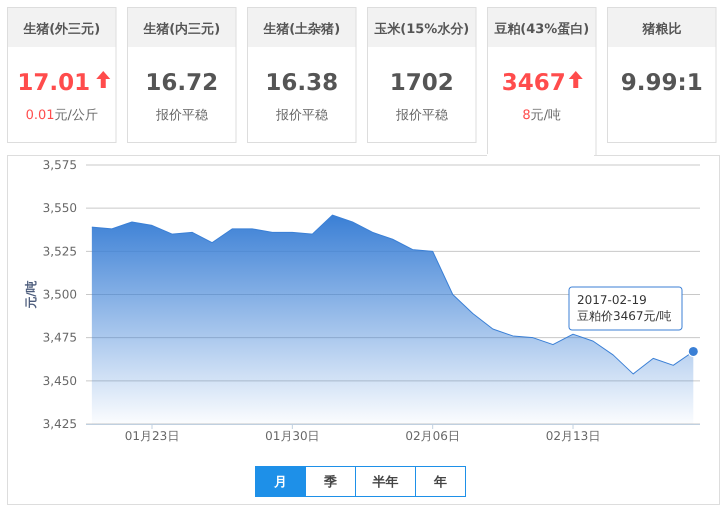 The width and height of the screenshot is (726, 516). Describe the element at coordinates (59, 337) in the screenshot. I see `y-tick-label: 3,475` at that location.